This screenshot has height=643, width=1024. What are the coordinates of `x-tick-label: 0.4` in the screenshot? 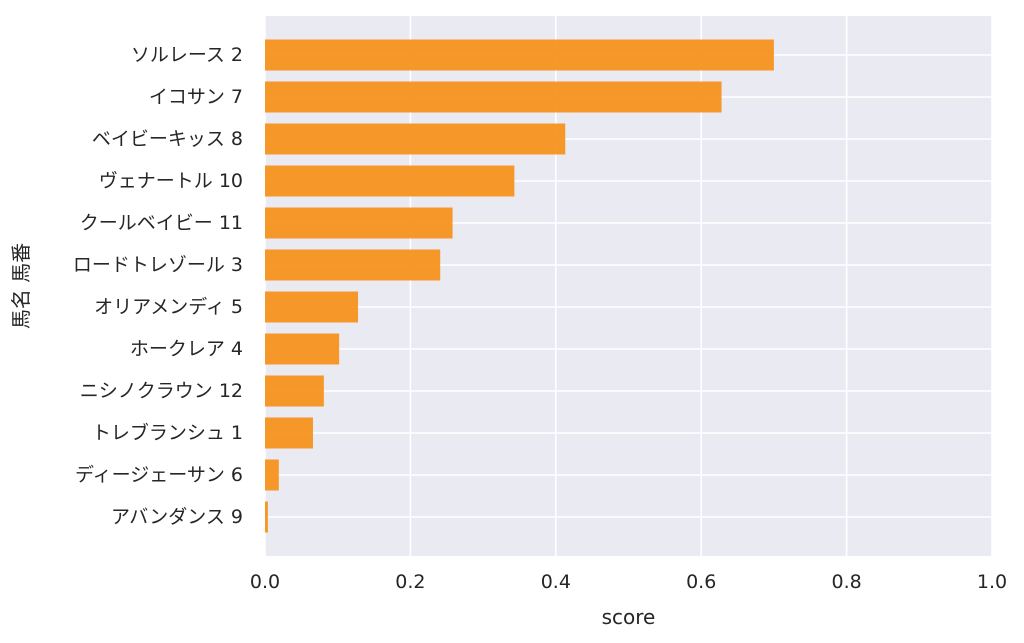 It's located at (556, 582).